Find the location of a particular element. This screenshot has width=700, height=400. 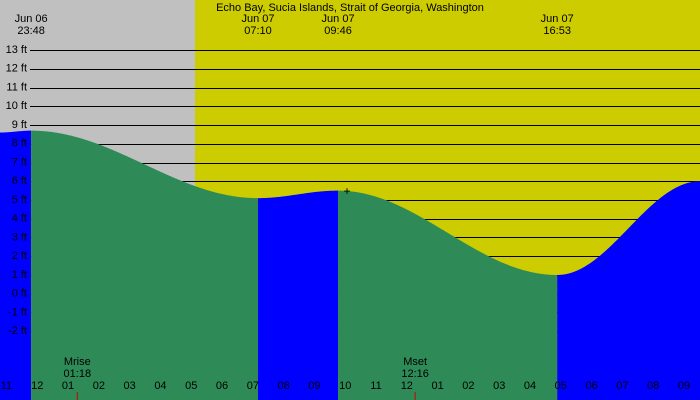

y-tick-label: 3 ft is located at coordinates (19, 237).